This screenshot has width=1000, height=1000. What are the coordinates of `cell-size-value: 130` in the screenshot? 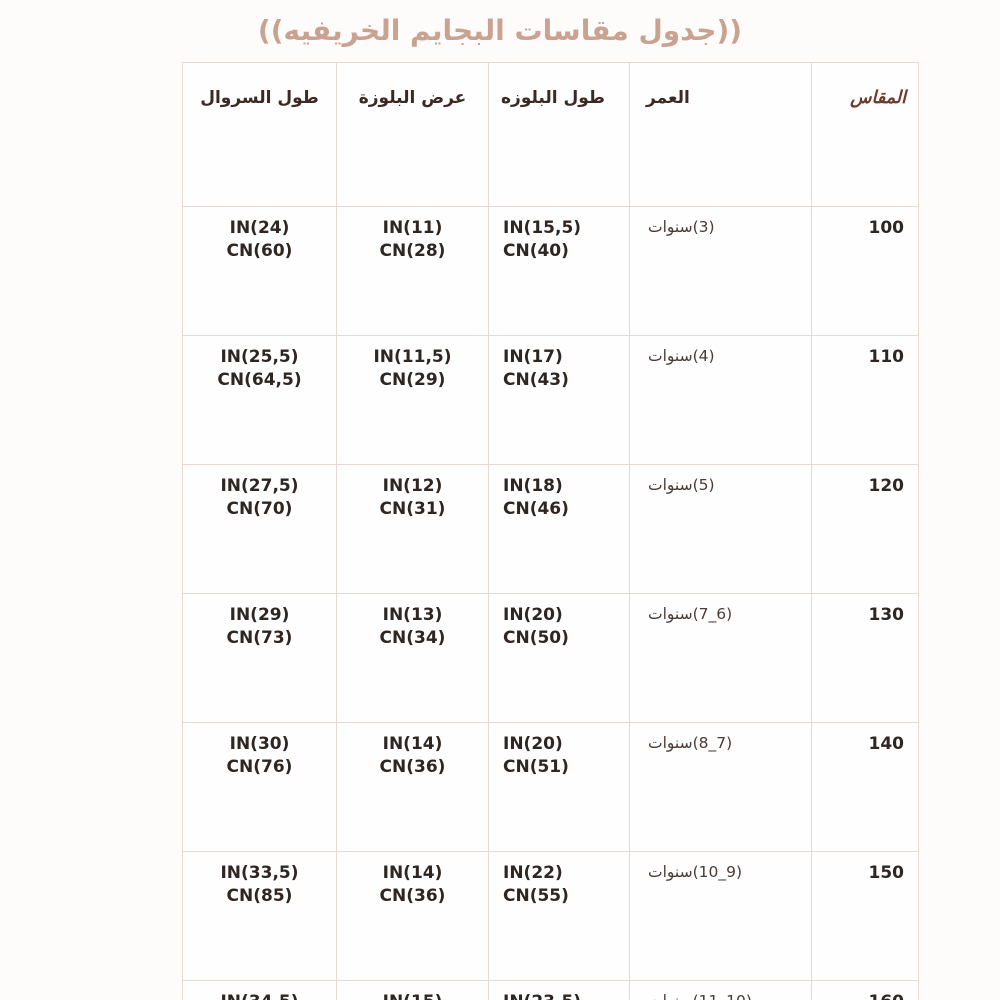 It's located at (886, 615).